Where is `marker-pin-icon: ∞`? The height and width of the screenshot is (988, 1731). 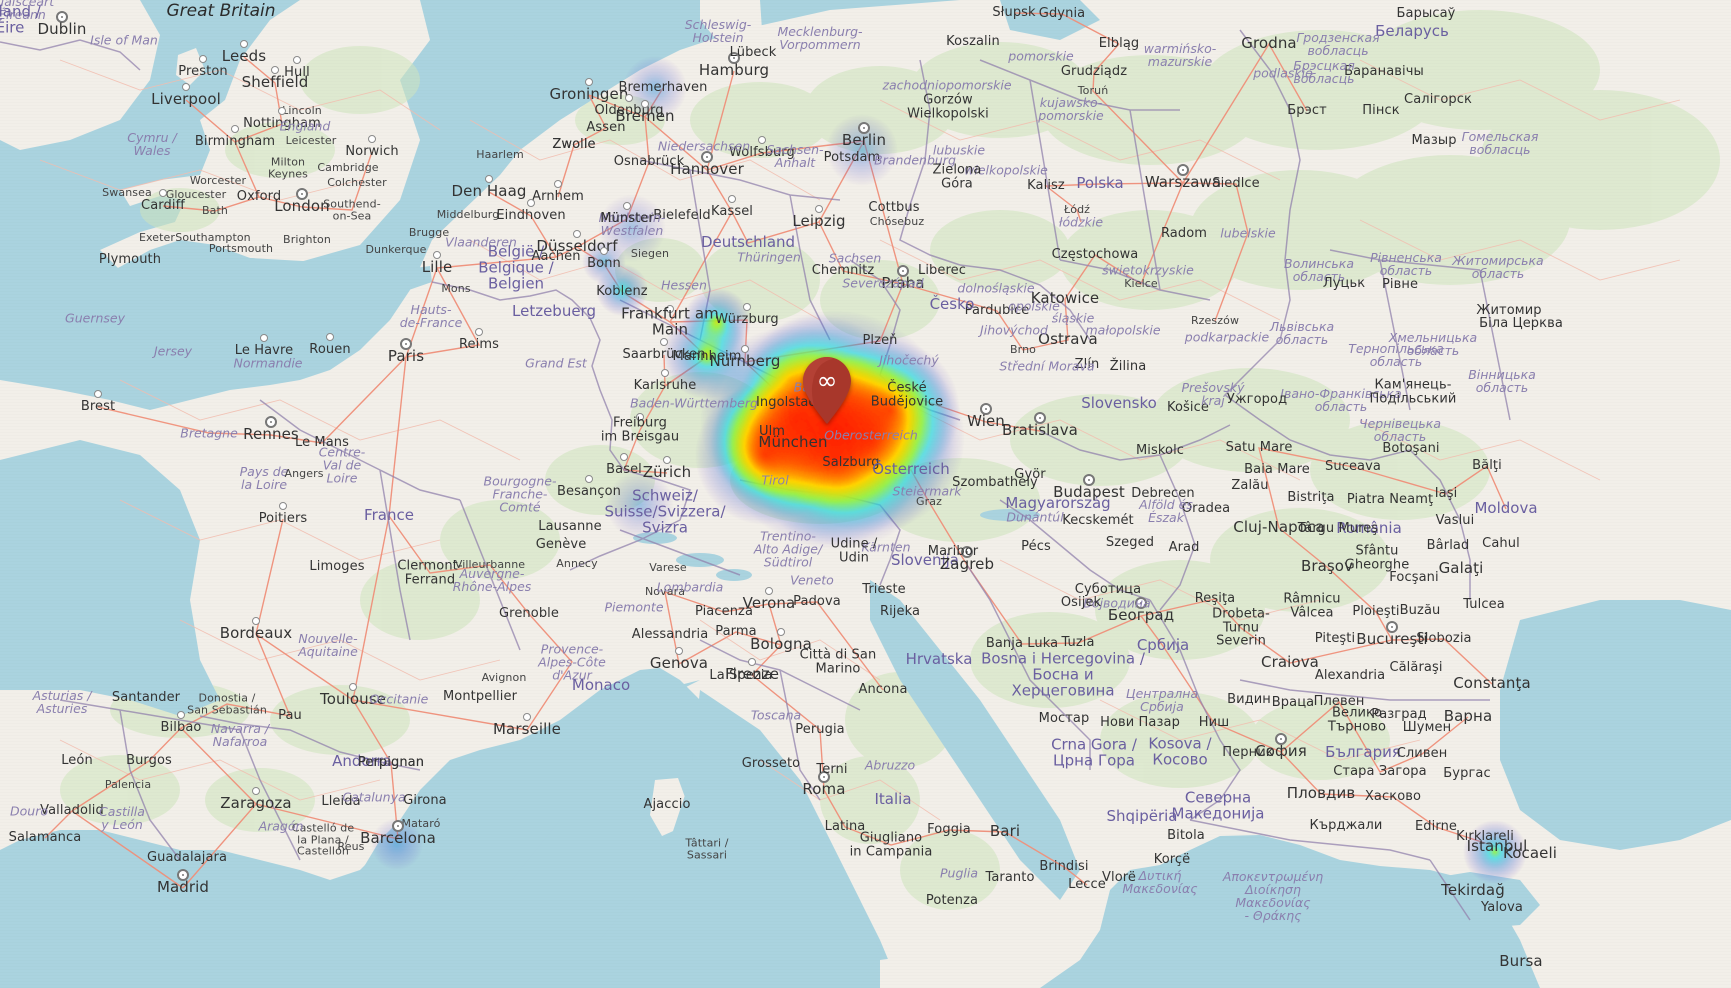
marker-pin-icon: ∞ is located at coordinates (827, 390).